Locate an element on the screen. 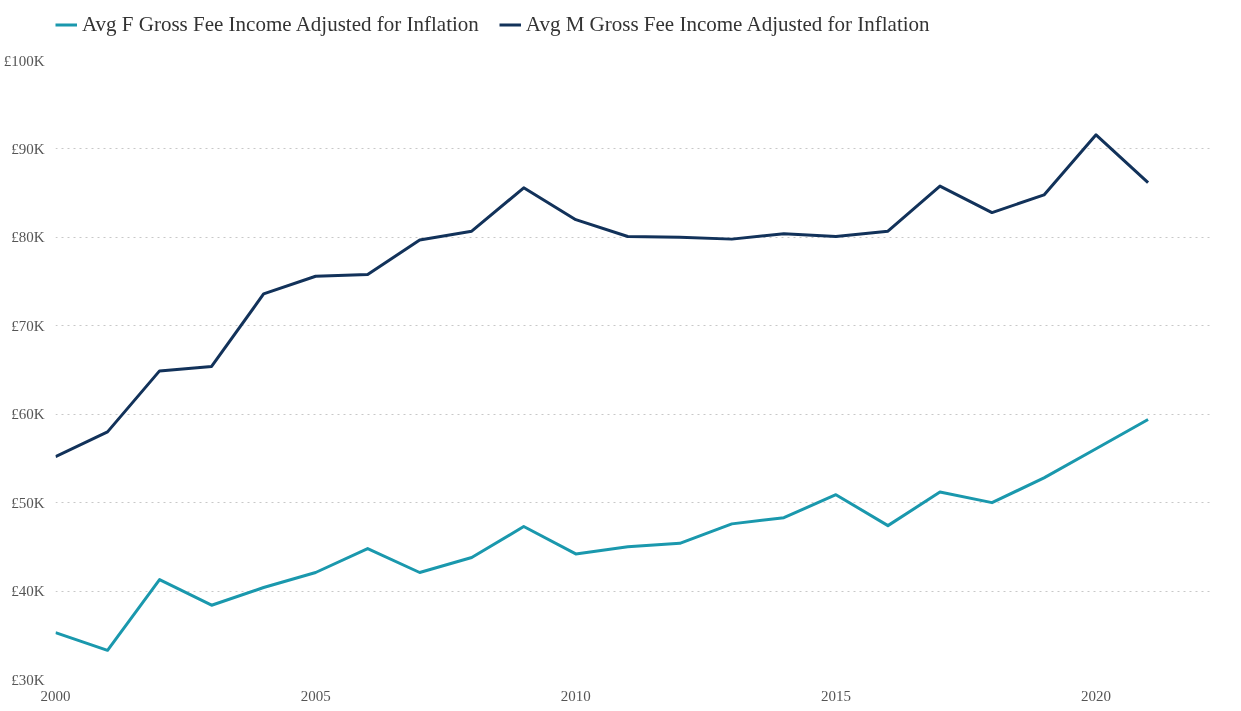  y-tick-label: £40K is located at coordinates (28, 591).